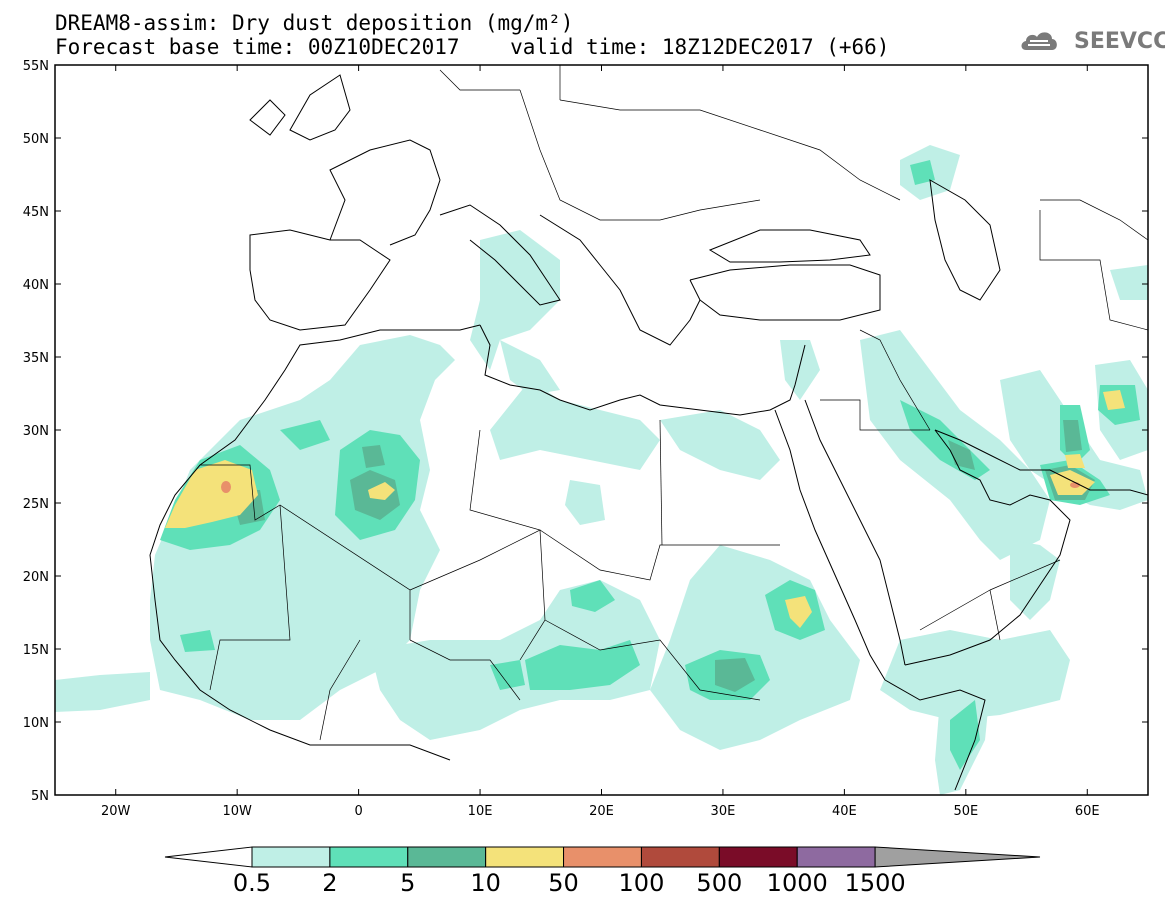 This screenshot has width=1165, height=907. I want to click on colorbar-legend: 0.5 2 5 10 50 100 500 1000 1500, so click(602, 871).